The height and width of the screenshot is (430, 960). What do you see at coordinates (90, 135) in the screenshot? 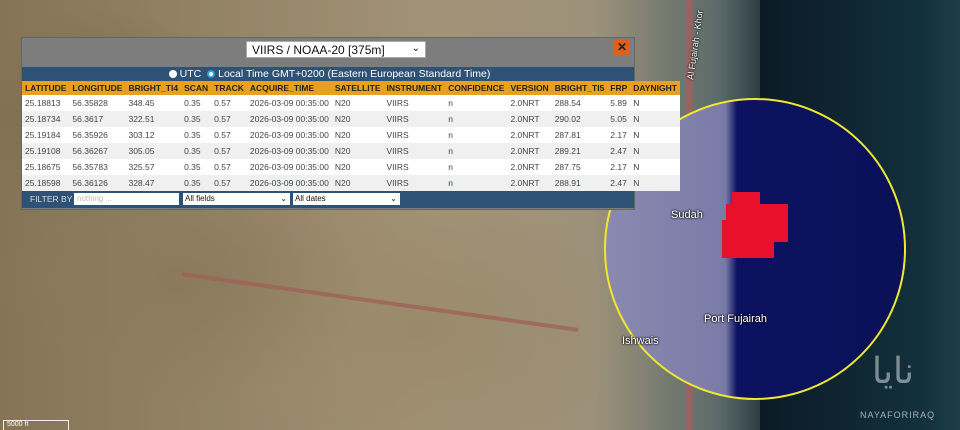
I see `table-cell: 56.35926` at bounding box center [90, 135].